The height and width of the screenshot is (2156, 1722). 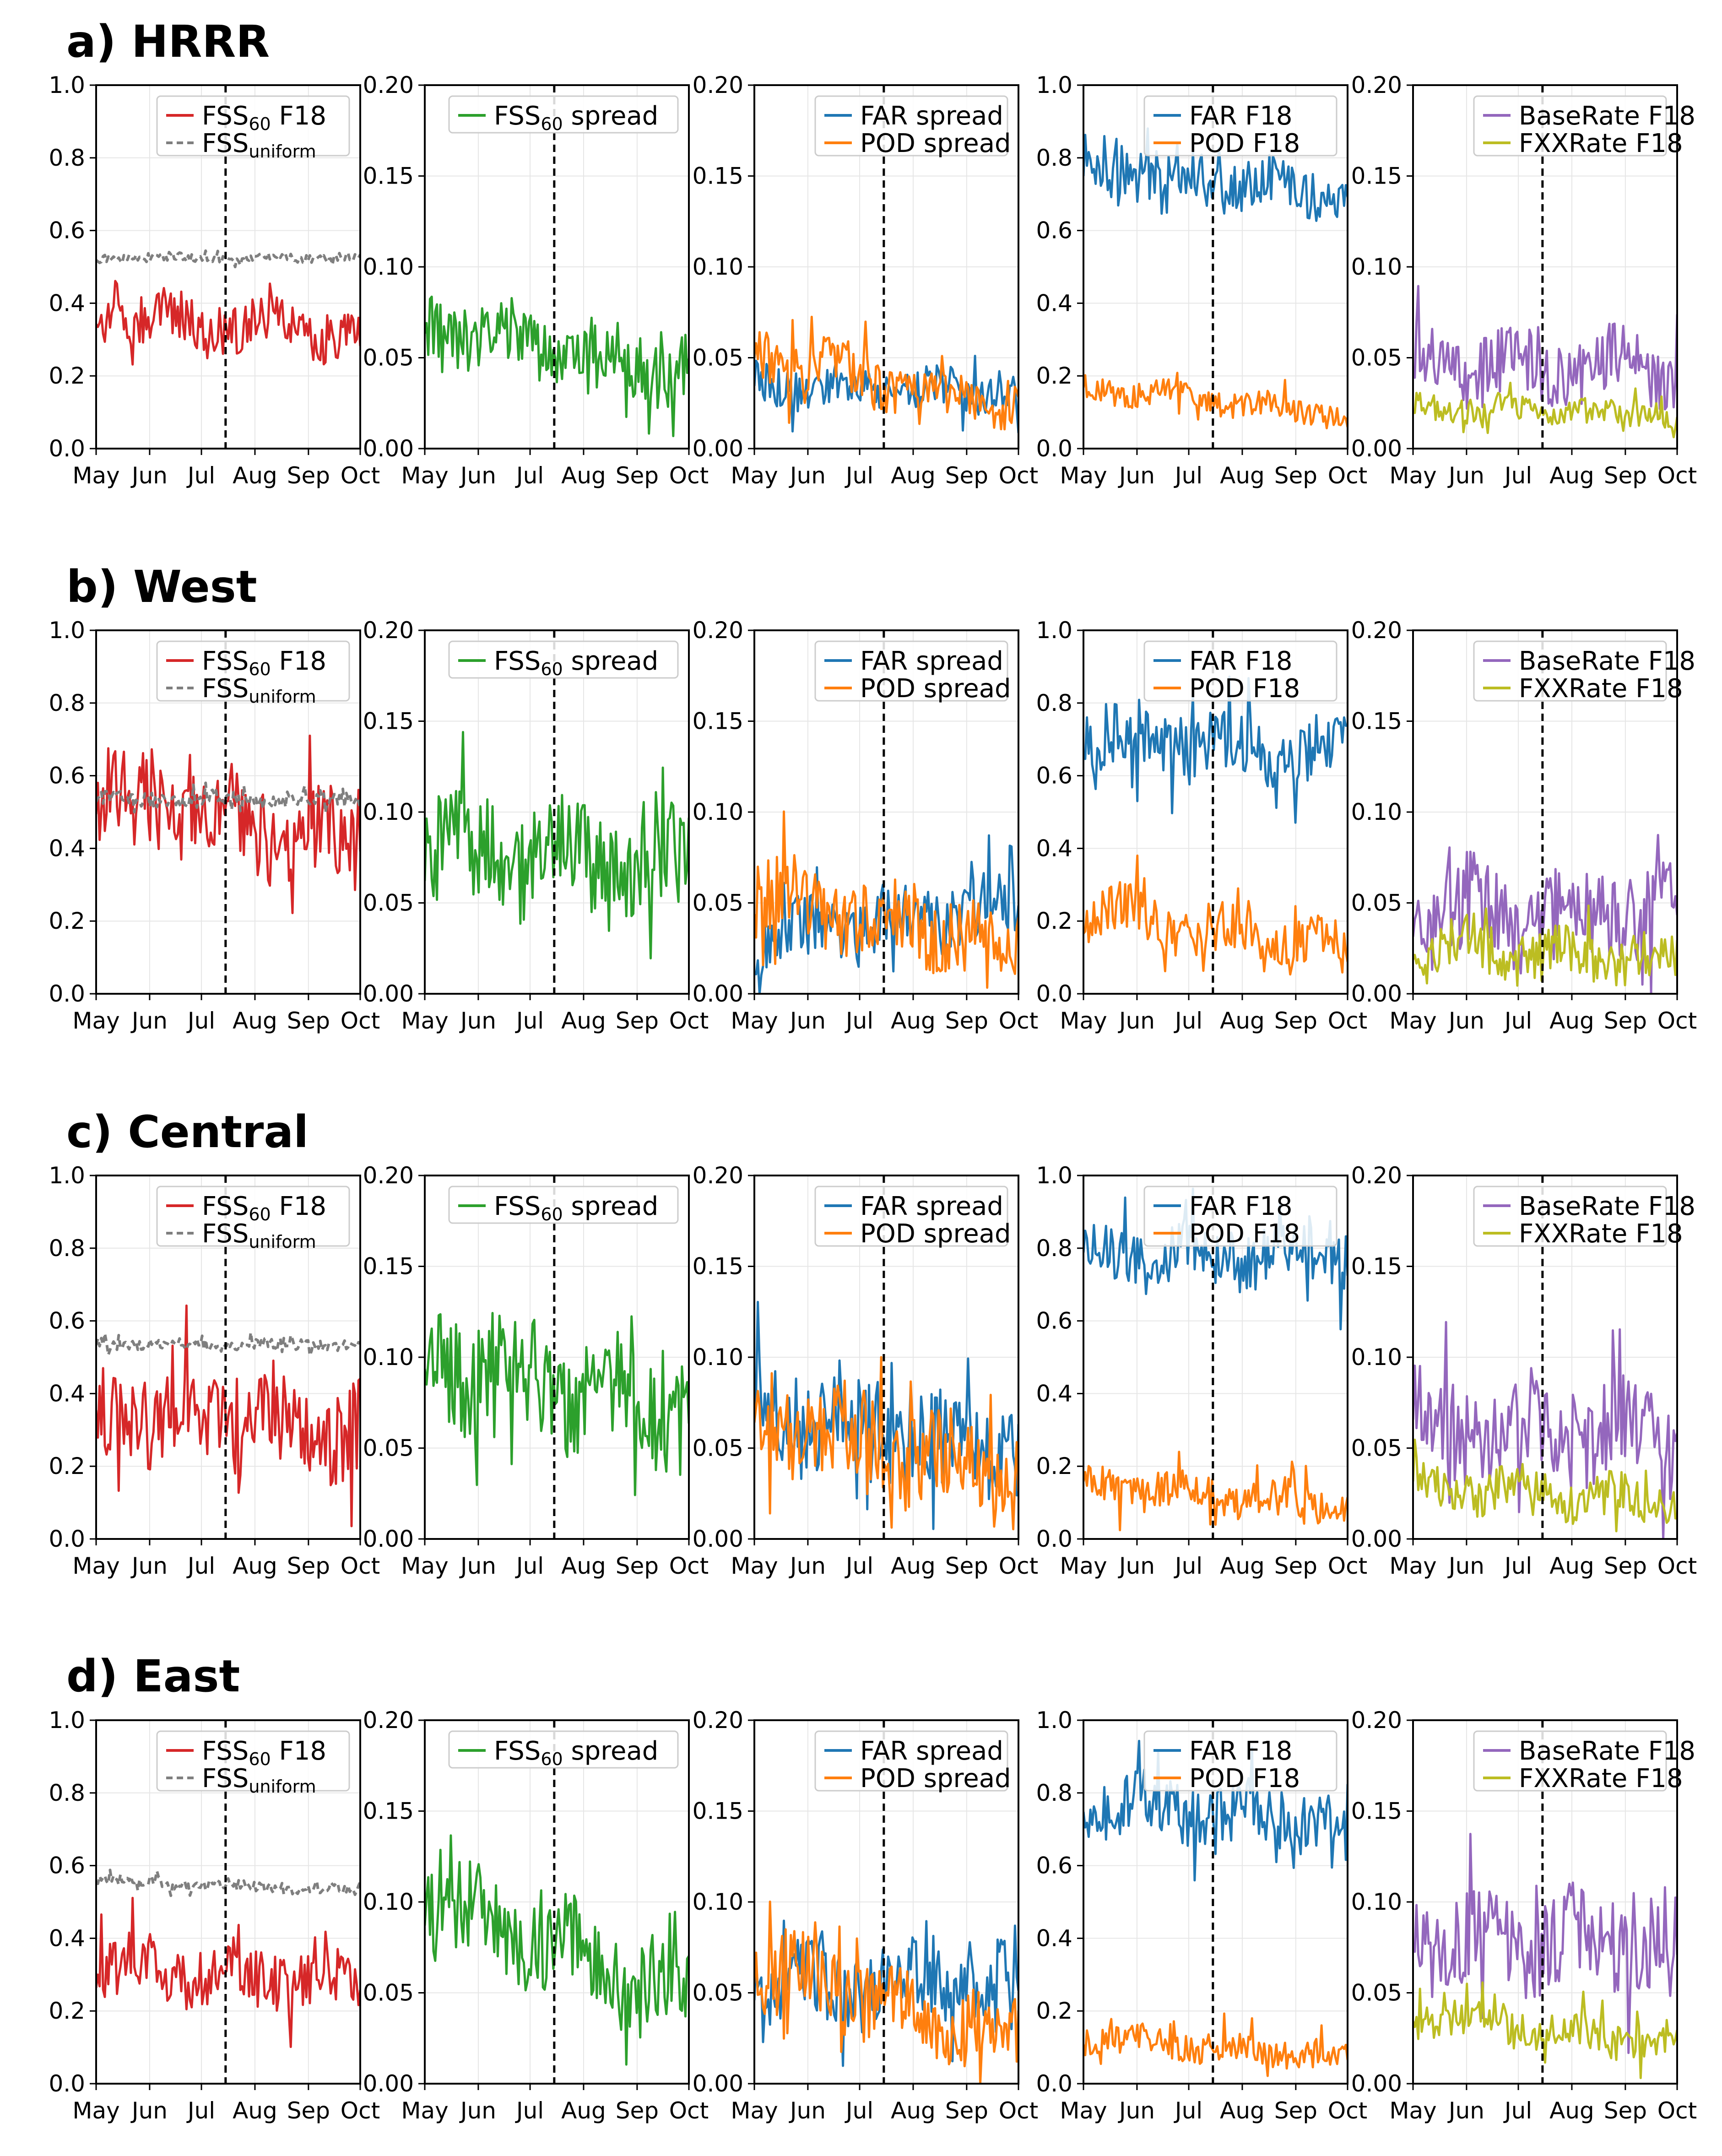 What do you see at coordinates (1244, 1778) in the screenshot?
I see `legend-label: POD F18` at bounding box center [1244, 1778].